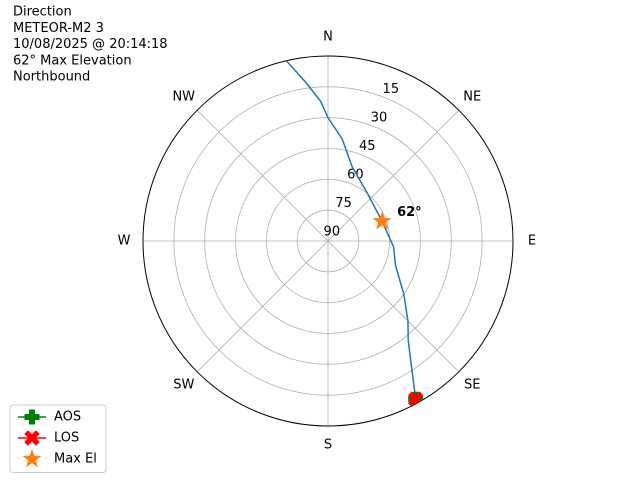 This screenshot has height=480, width=640. What do you see at coordinates (66, 438) in the screenshot?
I see `legend-label: LOS` at bounding box center [66, 438].